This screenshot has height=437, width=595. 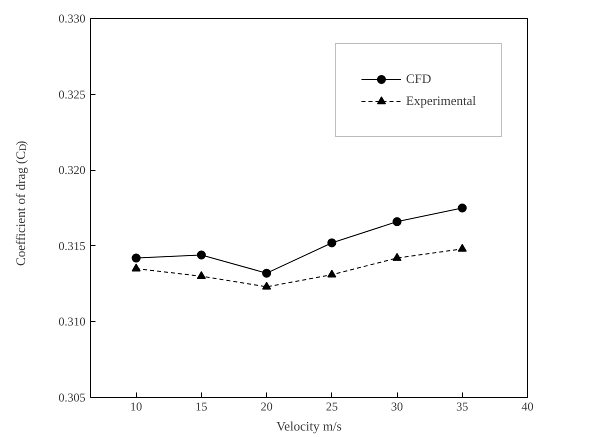 I want to click on y-tick-label: 0.325, so click(x=72, y=94).